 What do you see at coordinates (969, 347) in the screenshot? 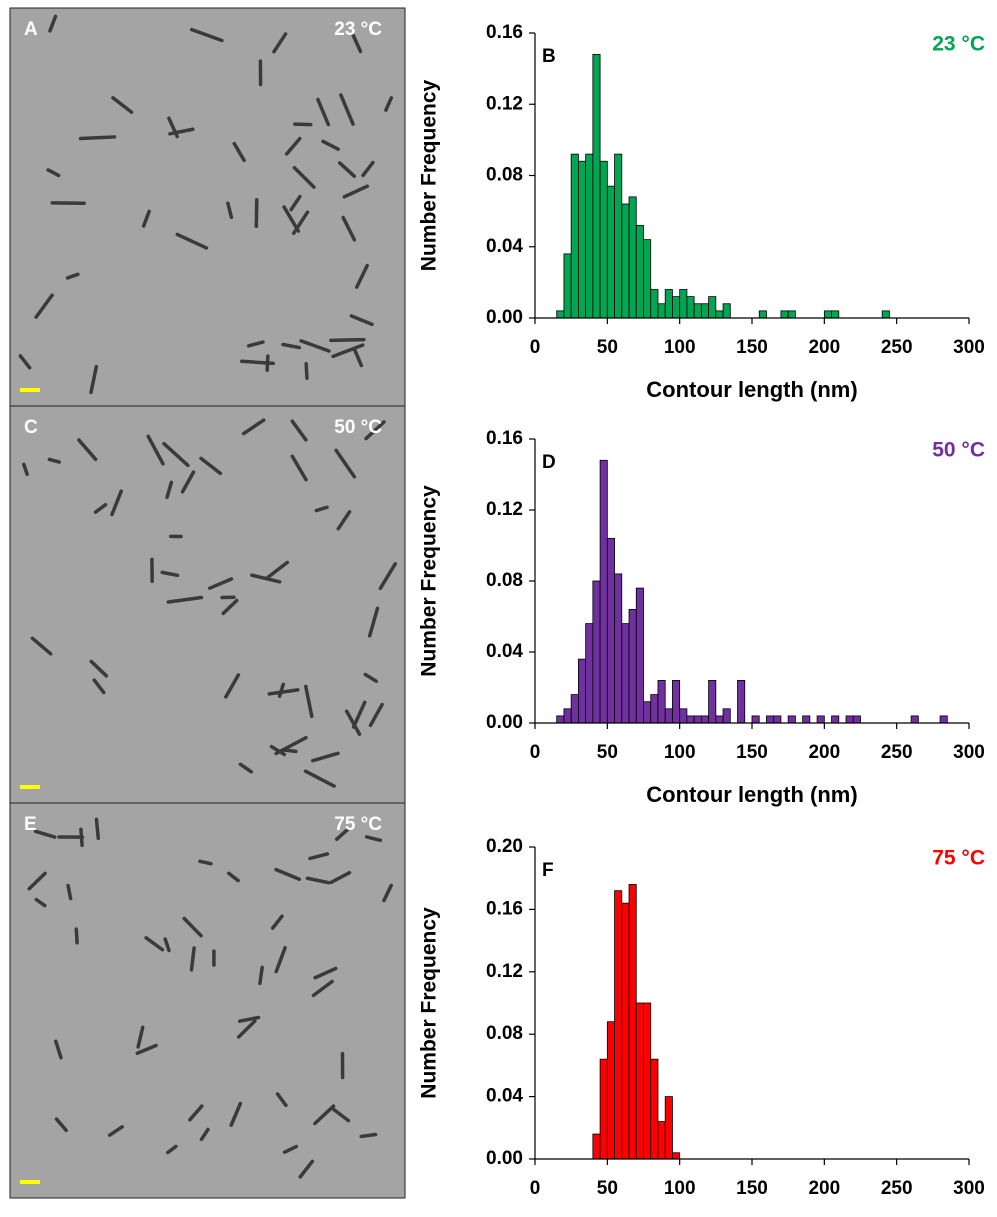
I see `x-tick-label: 300` at bounding box center [969, 347].